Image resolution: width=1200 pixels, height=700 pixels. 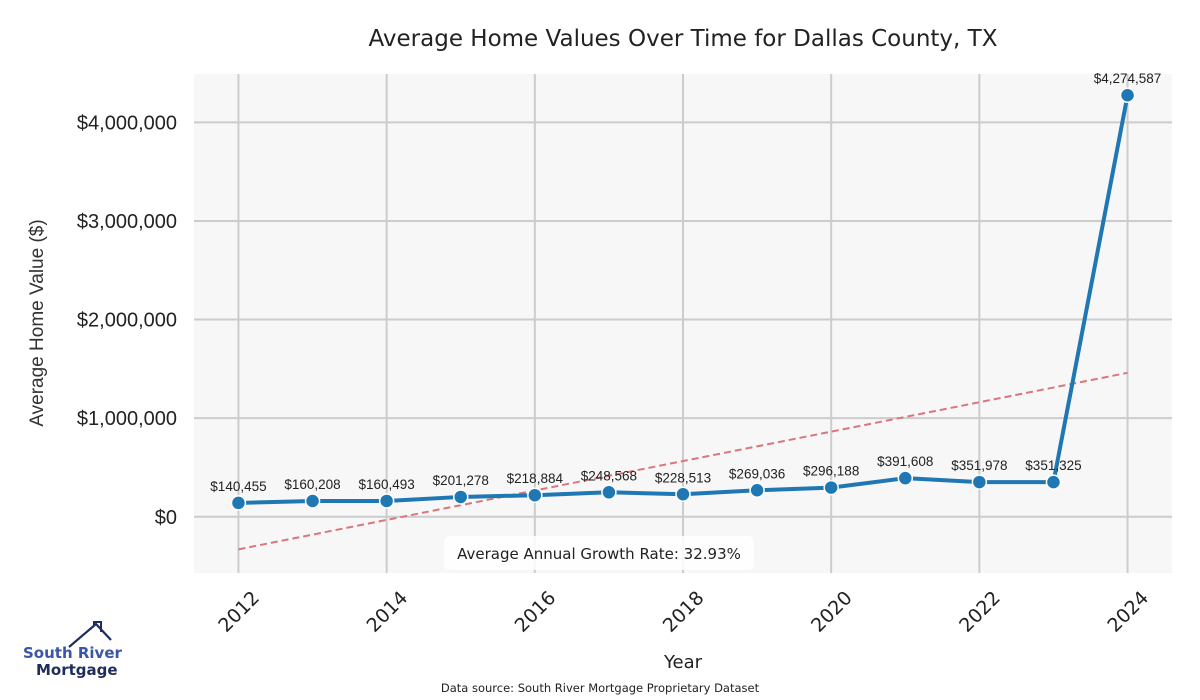 What do you see at coordinates (1053, 465) in the screenshot?
I see `data-label: $351,325` at bounding box center [1053, 465].